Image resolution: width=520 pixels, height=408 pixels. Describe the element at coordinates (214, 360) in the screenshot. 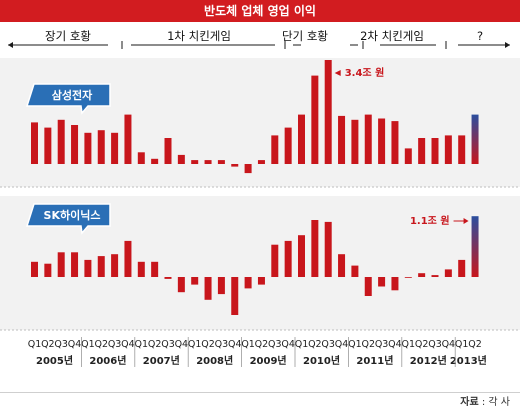

I see `year-label-4: 2008년` at that location.